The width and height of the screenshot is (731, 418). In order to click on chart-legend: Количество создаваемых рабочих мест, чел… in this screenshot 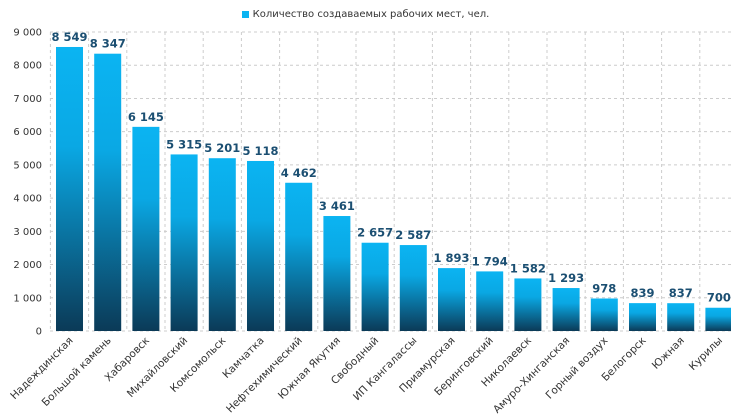, I will do `click(365, 15)`.